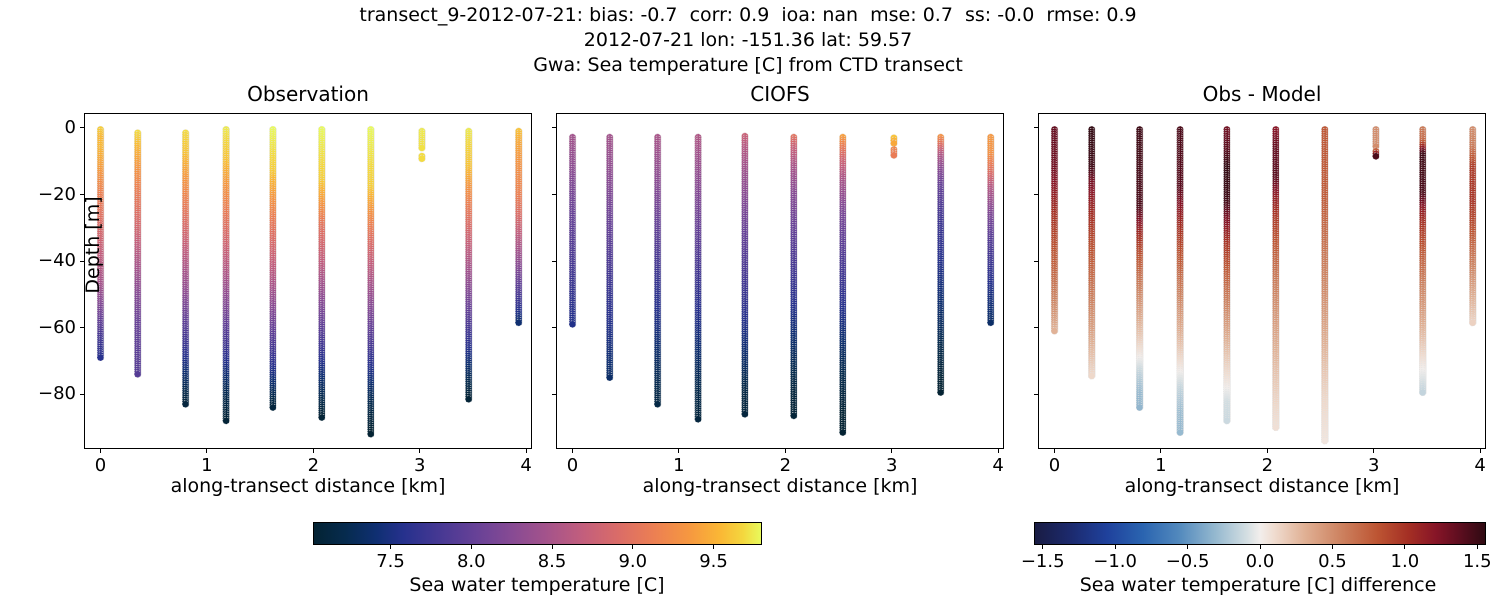  Describe the element at coordinates (748, 40) in the screenshot. I see `suptitle-line-2: 2012-07-21 lon: -151.36 lat: 59.57` at that location.